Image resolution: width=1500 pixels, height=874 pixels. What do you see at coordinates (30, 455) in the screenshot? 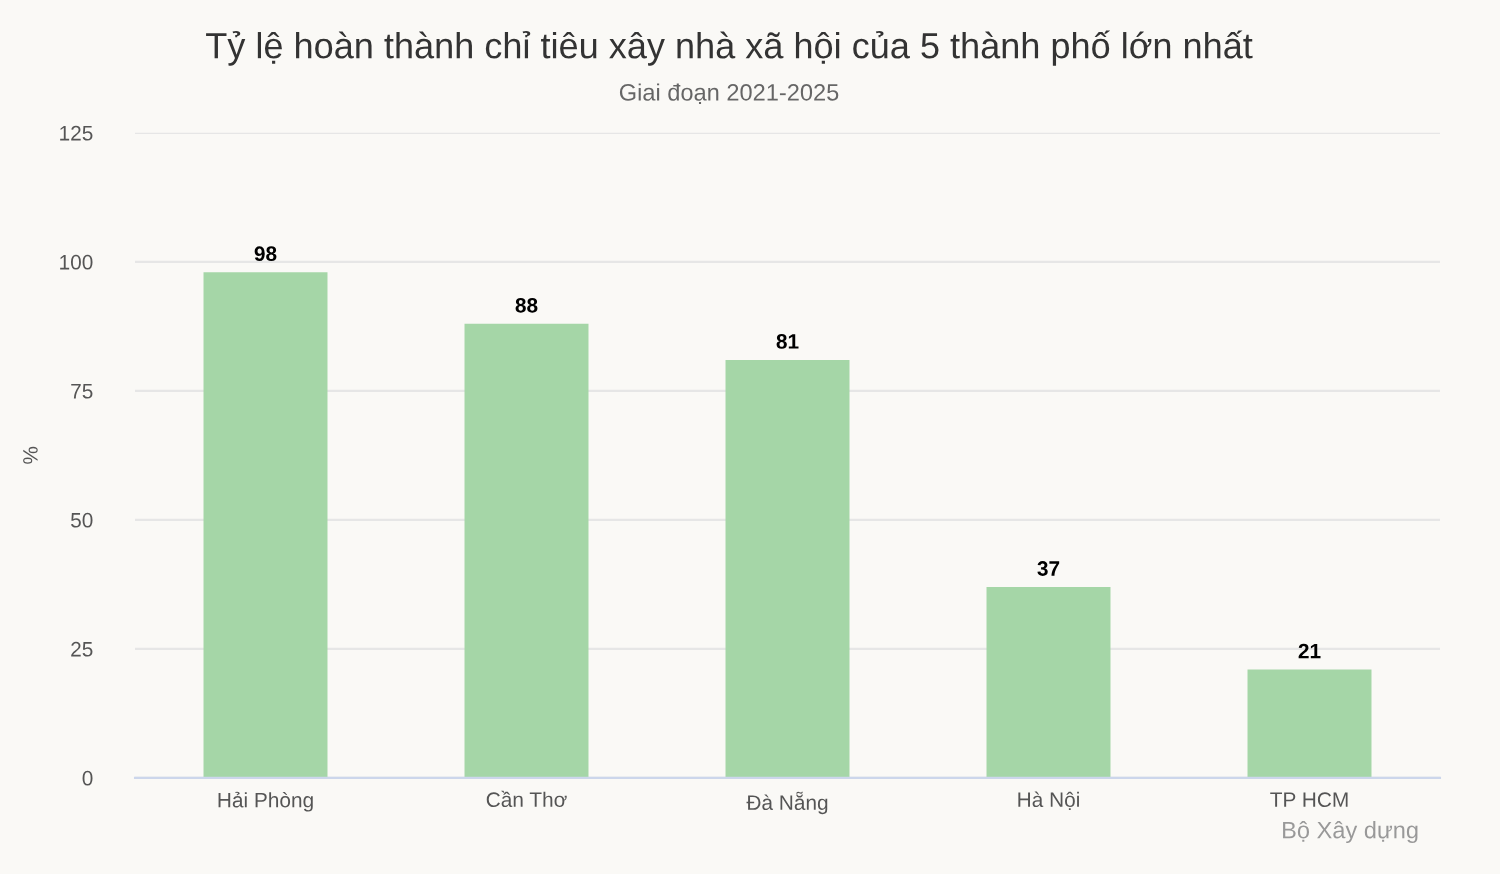
I see `y-axis-title: %` at bounding box center [30, 455].